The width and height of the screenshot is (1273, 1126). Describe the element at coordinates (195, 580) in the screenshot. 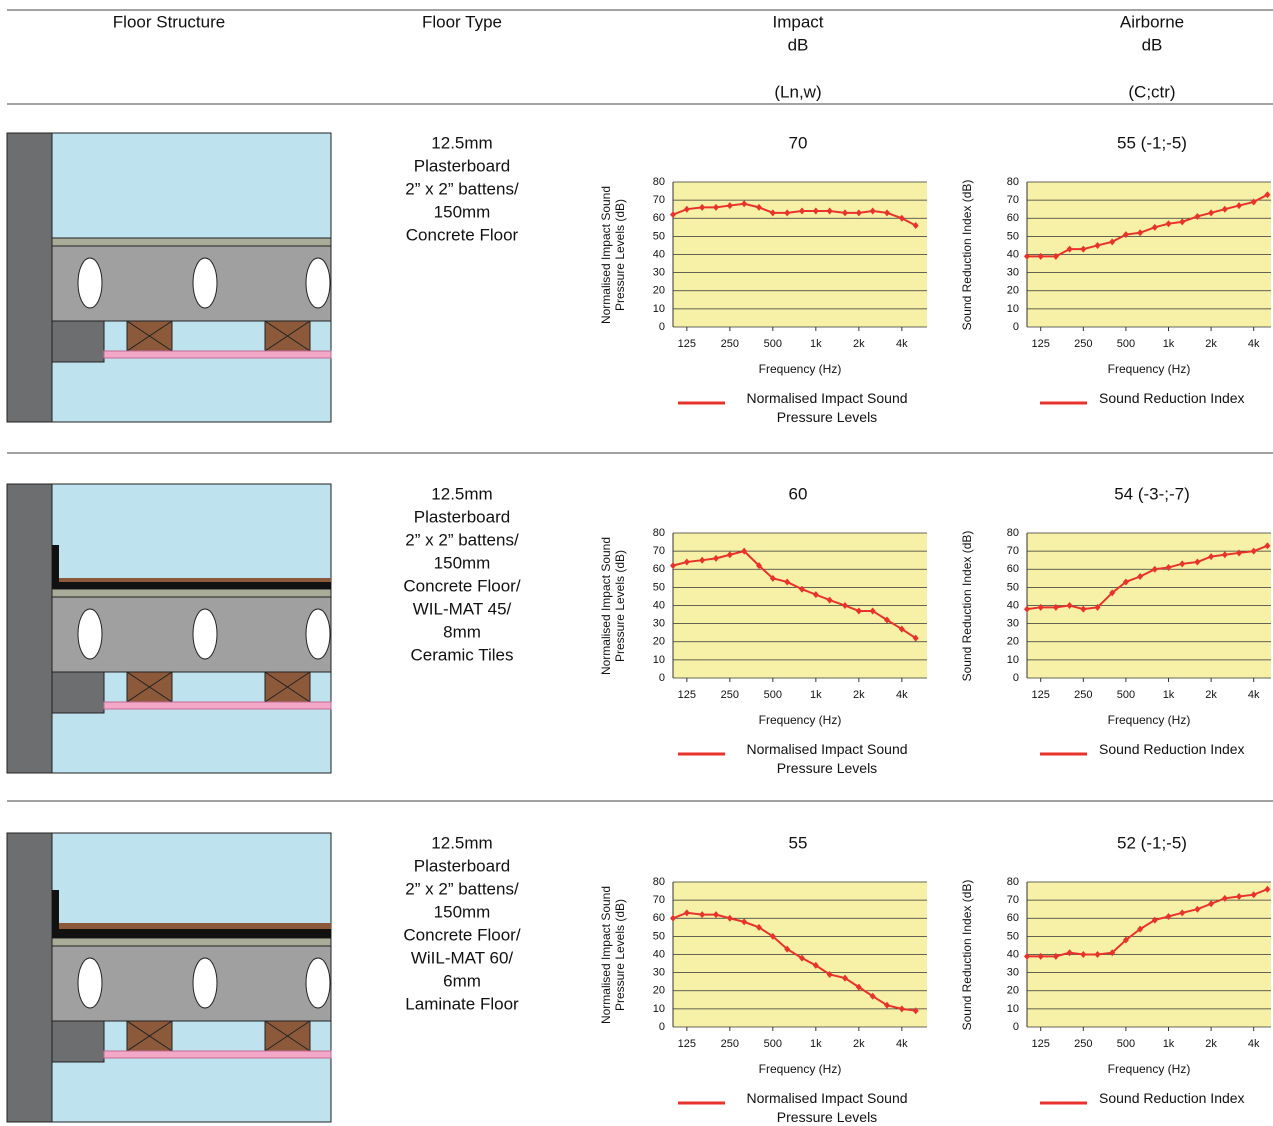

I see `tiles` at that location.